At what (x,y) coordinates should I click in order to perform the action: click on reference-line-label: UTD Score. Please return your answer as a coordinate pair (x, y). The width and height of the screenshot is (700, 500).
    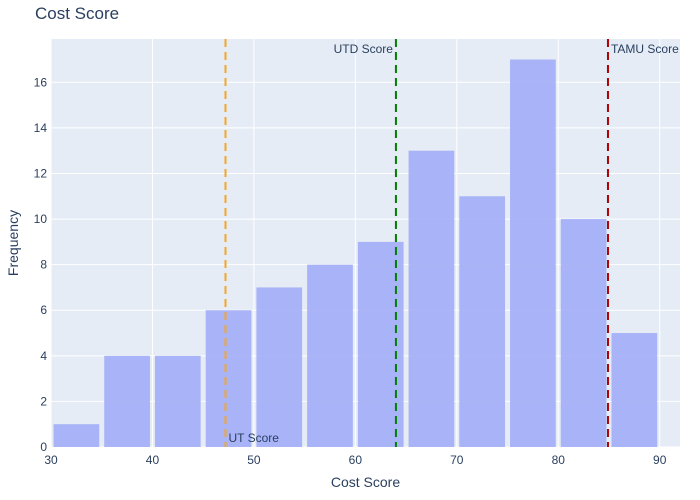
    Looking at the image, I should click on (364, 49).